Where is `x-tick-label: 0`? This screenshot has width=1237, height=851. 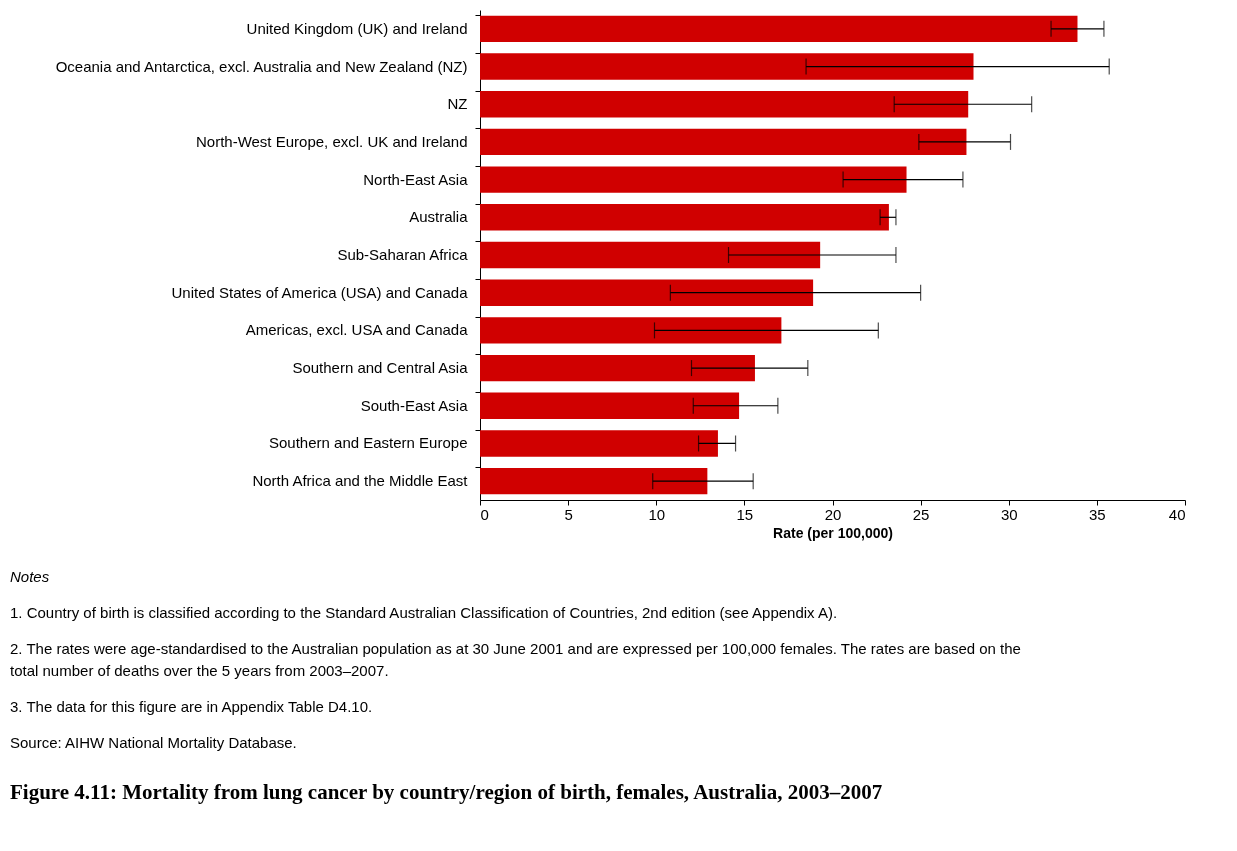
x-tick-label: 0 is located at coordinates (484, 514).